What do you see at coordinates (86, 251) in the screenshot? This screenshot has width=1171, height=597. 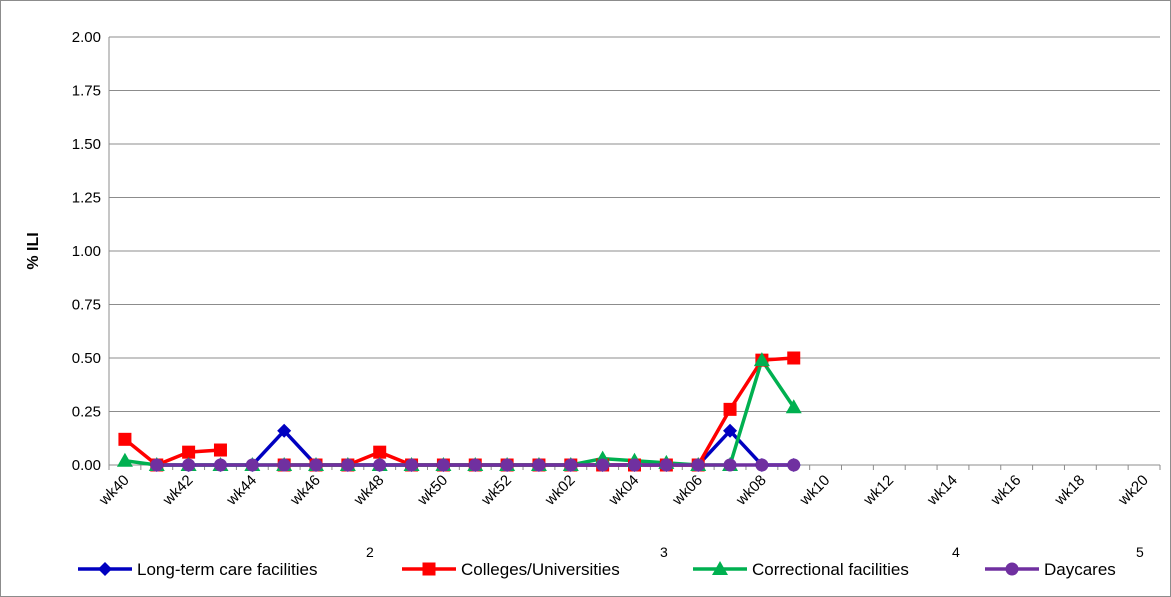 I see `y-tick-label: 1.00` at bounding box center [86, 251].